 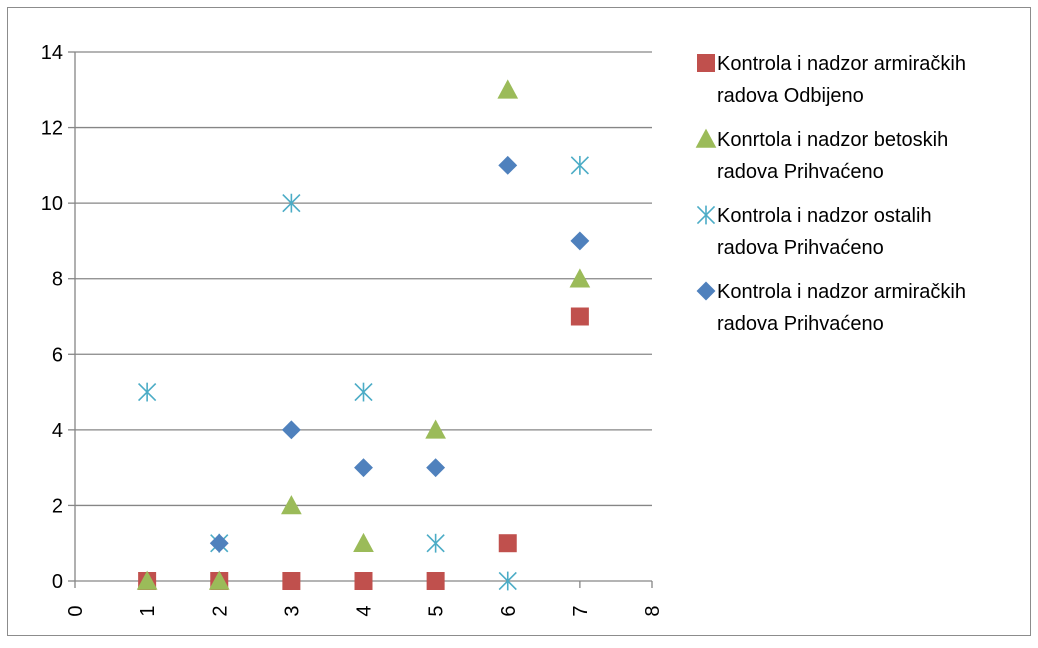 What do you see at coordinates (148, 610) in the screenshot?
I see `x-tick-label: 1` at bounding box center [148, 610].